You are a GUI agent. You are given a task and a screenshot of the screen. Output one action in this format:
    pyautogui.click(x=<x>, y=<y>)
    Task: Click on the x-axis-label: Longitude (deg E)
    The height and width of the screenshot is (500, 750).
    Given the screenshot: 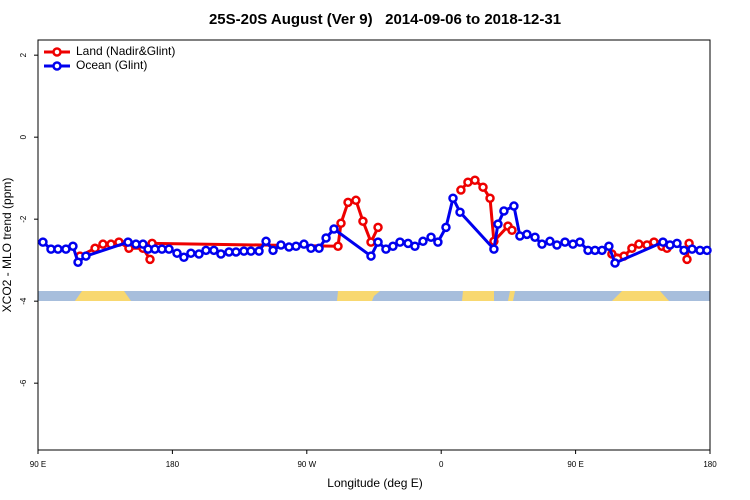 What is the action you would take?
    pyautogui.click(x=374, y=483)
    